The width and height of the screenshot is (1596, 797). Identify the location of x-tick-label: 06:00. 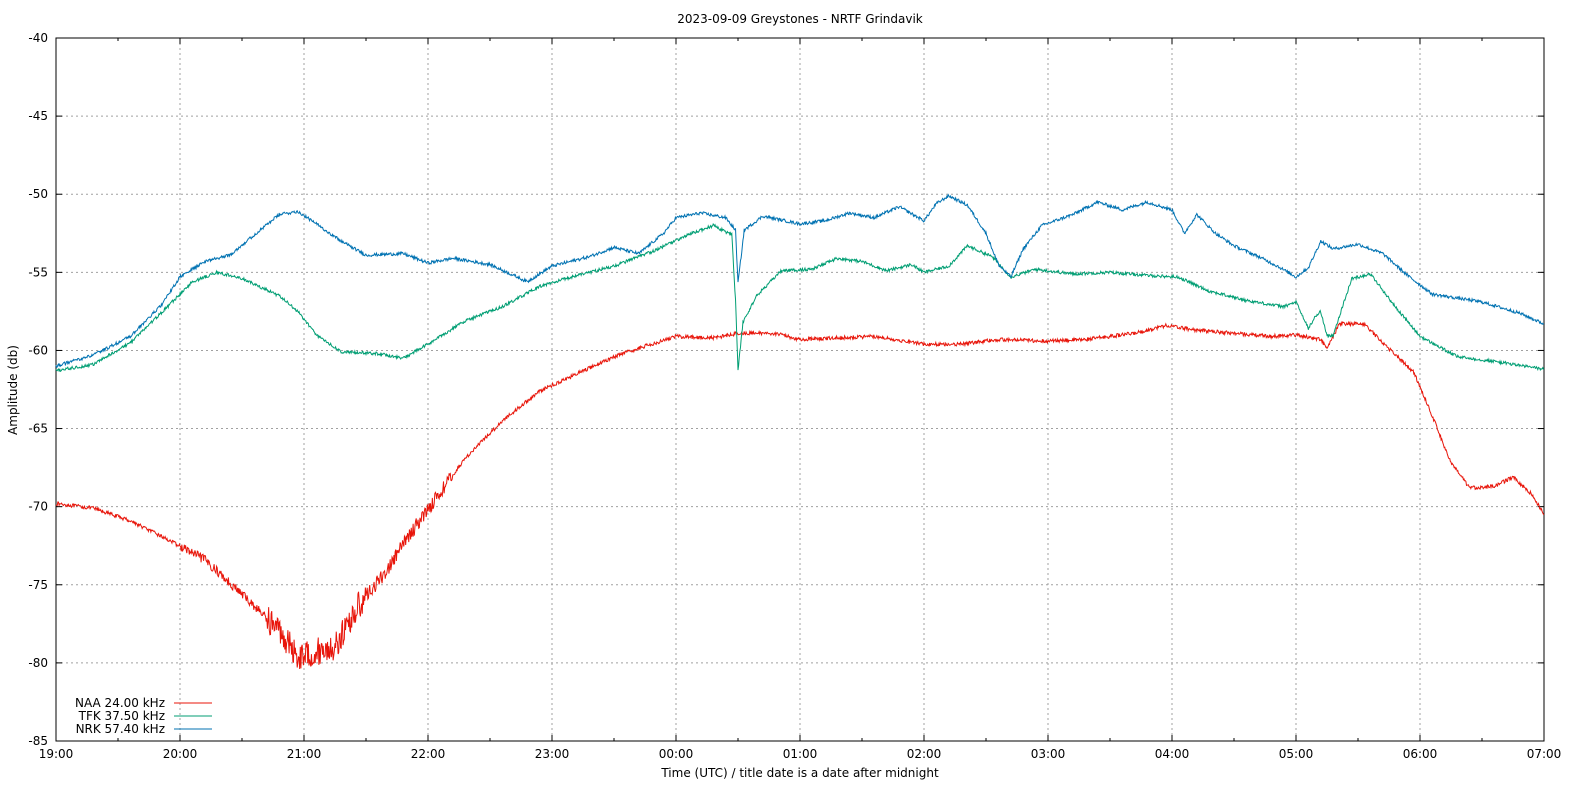
(1420, 754).